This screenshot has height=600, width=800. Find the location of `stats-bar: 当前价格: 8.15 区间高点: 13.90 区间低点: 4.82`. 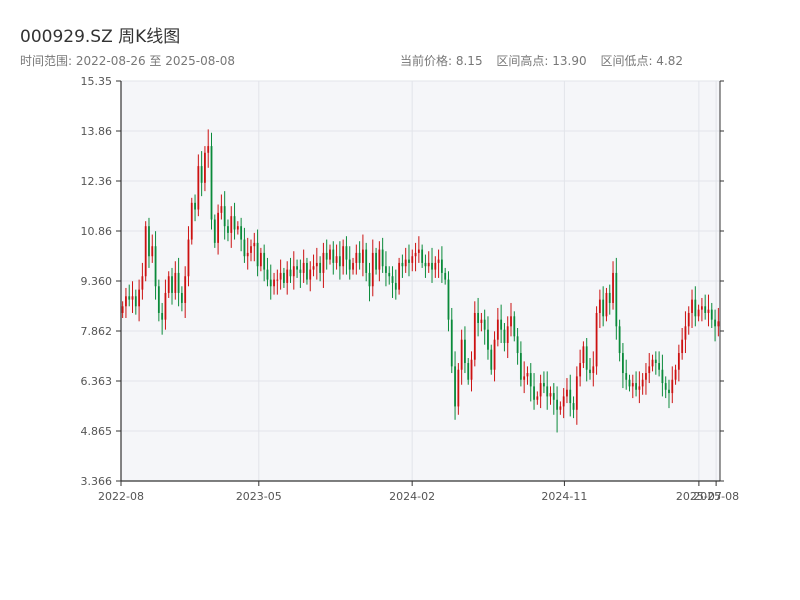

stats-bar: 当前价格: 8.15 区间高点: 13.90 区间低点: 4.82 is located at coordinates (546, 60).